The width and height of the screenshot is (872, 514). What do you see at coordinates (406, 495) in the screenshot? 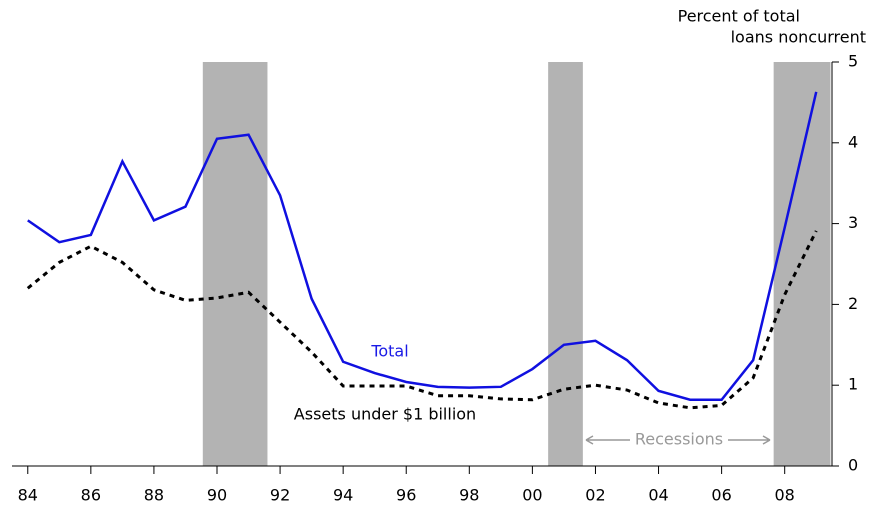
I see `x-tick-label: 96` at bounding box center [406, 495].